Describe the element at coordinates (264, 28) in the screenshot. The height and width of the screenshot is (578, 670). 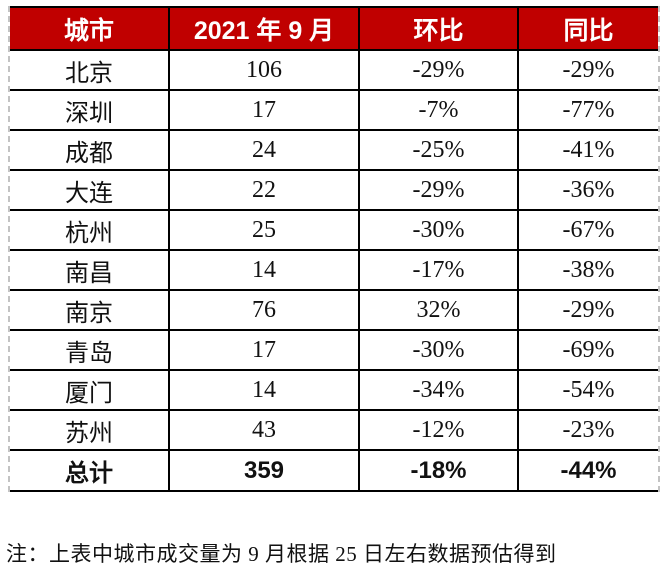
I see `header-volume: 2021 年 9 月` at that location.